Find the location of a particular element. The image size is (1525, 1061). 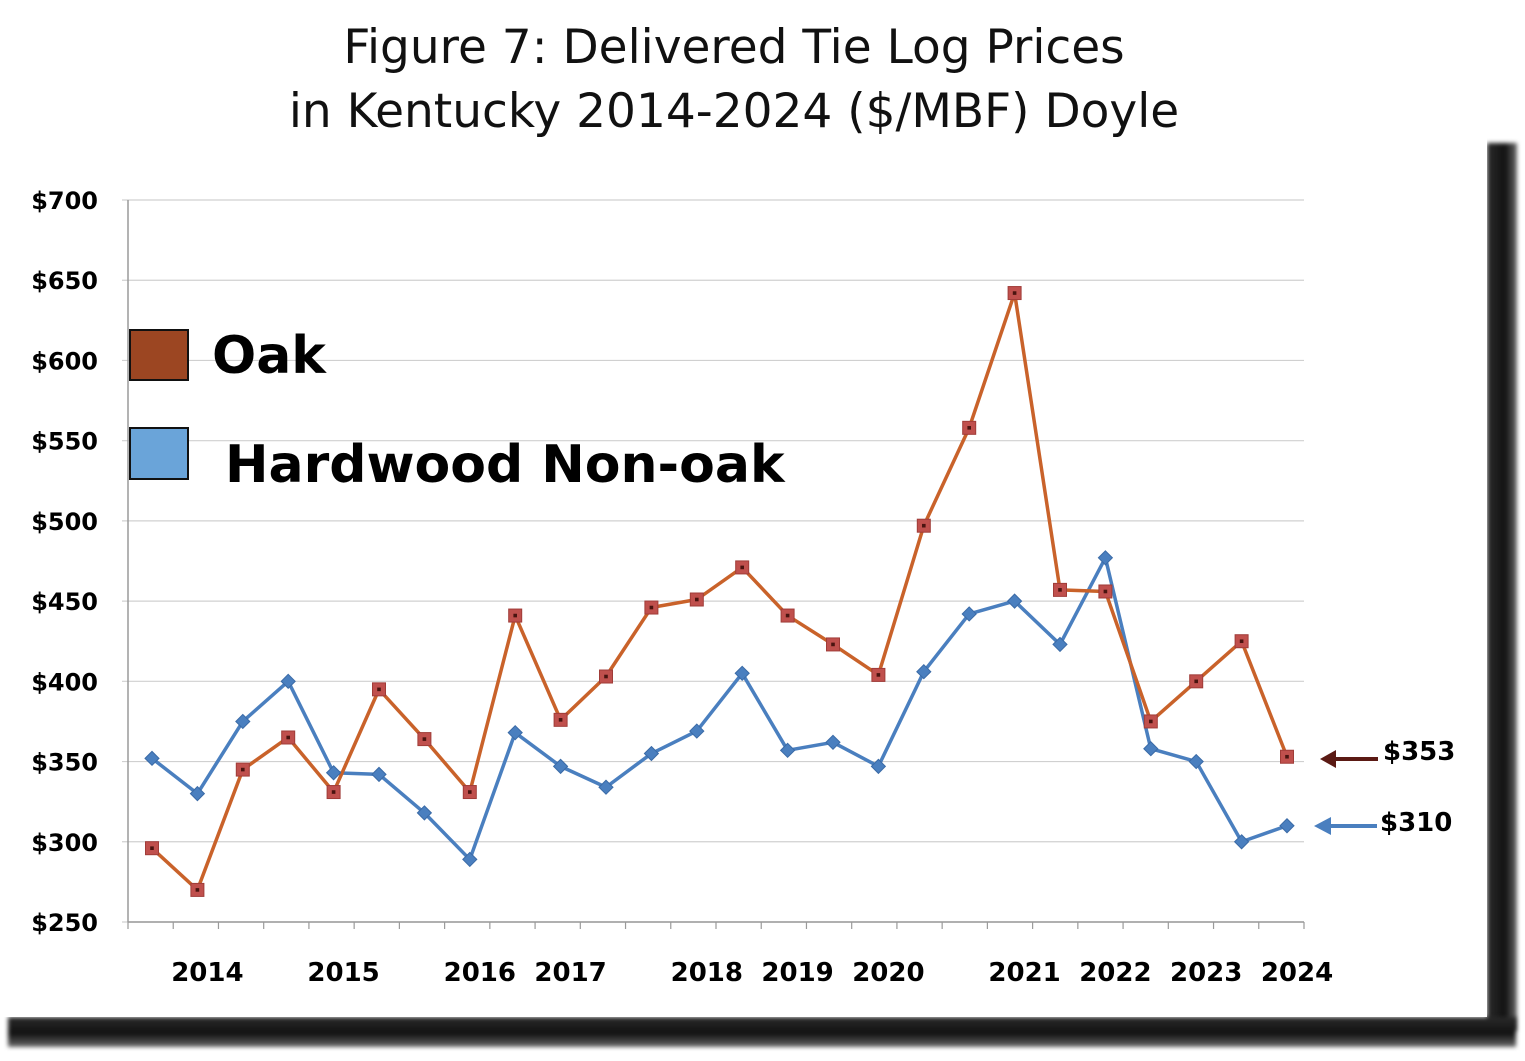

y-tick-label: $350 is located at coordinates (64, 763).